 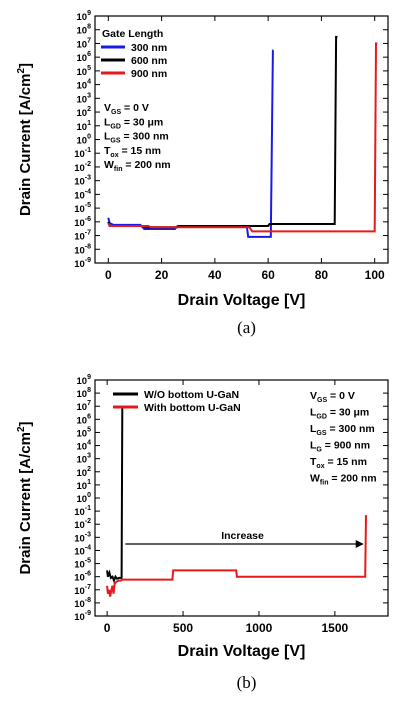 What do you see at coordinates (162, 275) in the screenshot?
I see `x-tick-label: 20` at bounding box center [162, 275].